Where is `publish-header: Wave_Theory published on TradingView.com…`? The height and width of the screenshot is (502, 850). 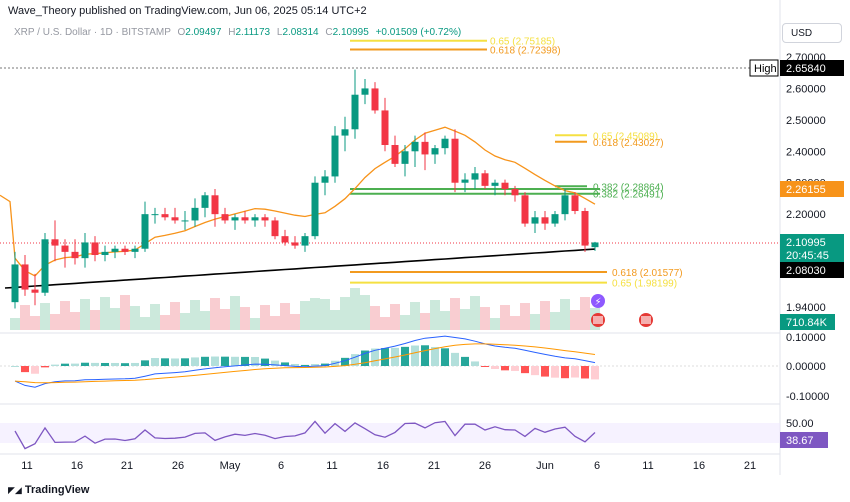
publish-header: Wave_Theory published on TradingView.com… is located at coordinates (187, 11).